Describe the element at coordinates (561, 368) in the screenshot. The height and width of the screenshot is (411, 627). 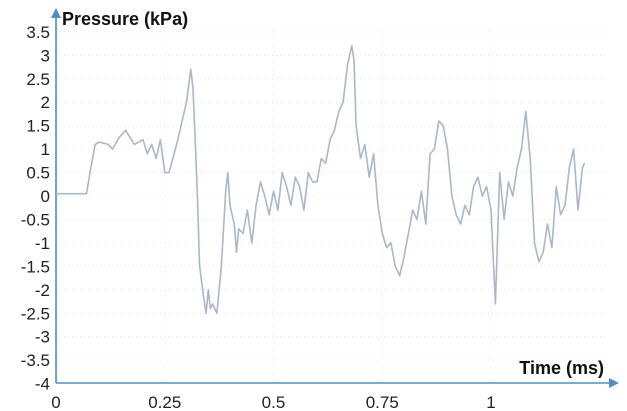
I see `x-axis-label: Time (ms)` at that location.